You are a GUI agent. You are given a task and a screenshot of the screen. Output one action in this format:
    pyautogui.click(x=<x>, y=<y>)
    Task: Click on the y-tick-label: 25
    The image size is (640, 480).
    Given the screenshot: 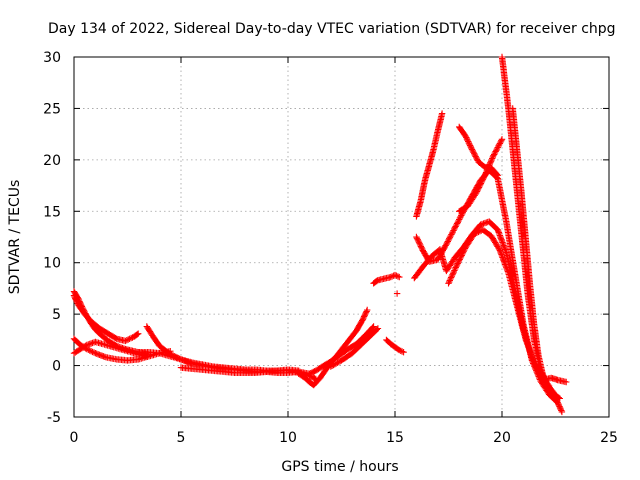 What is the action you would take?
    pyautogui.click(x=52, y=109)
    